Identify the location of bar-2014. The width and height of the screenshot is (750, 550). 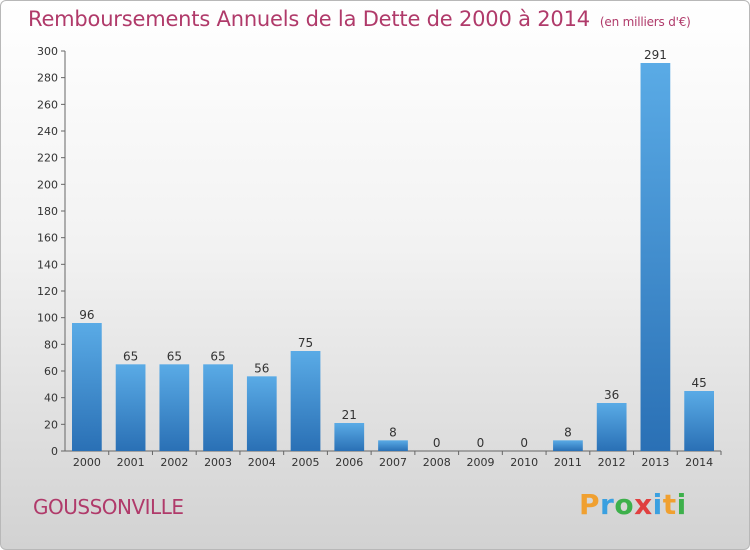
(699, 421).